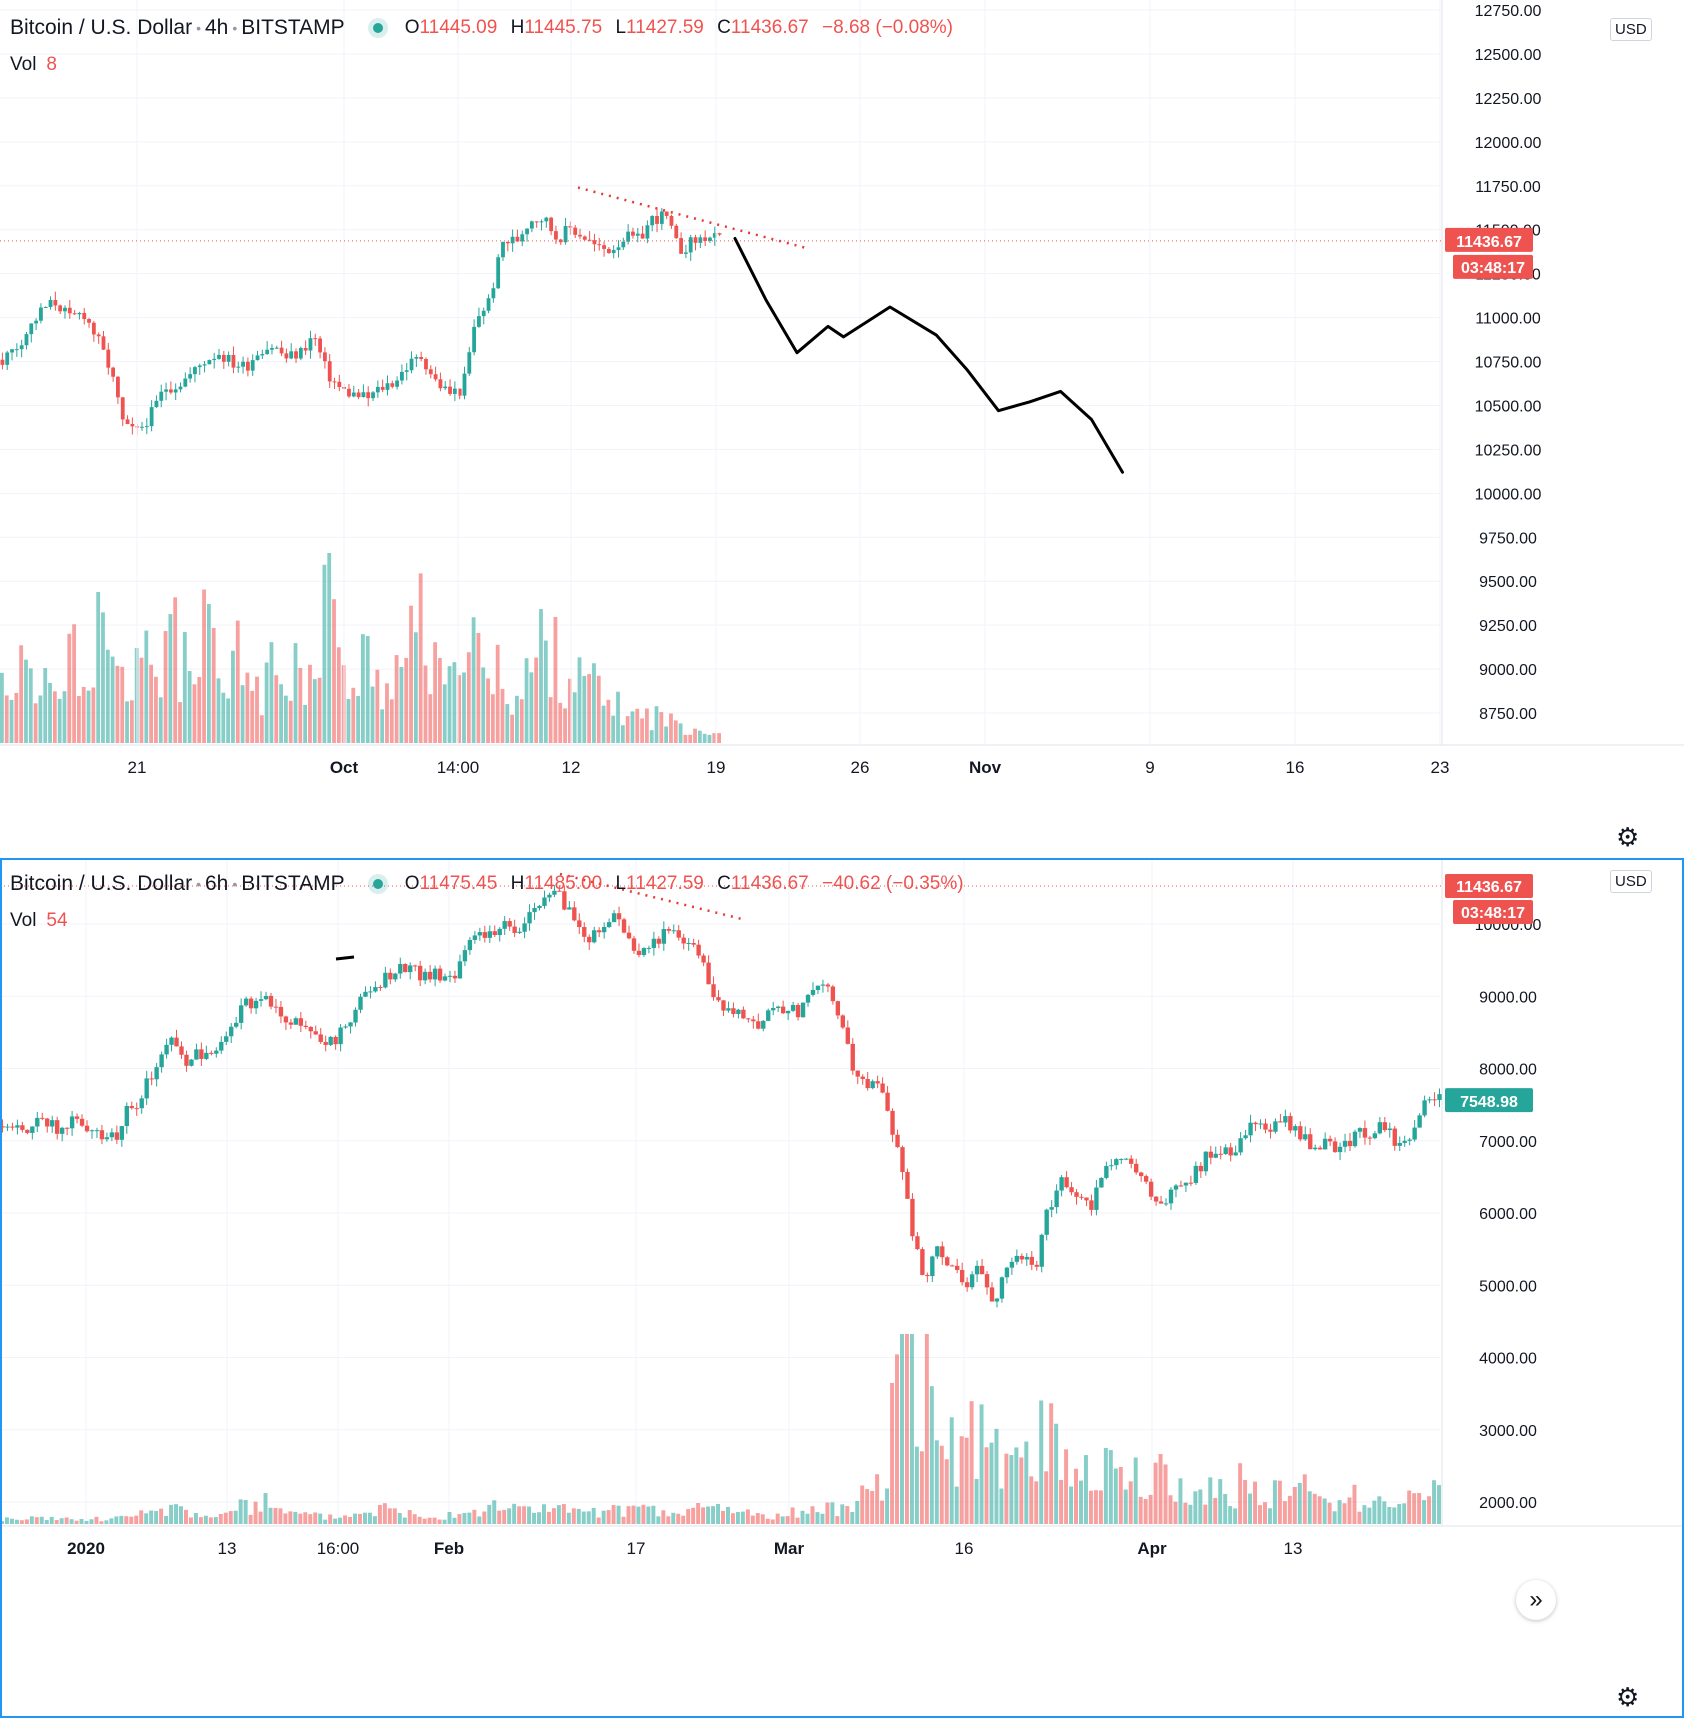 This screenshot has height=1718, width=1684. Describe the element at coordinates (1536, 1600) in the screenshot. I see `scroll-to-realtime-icon: »` at that location.